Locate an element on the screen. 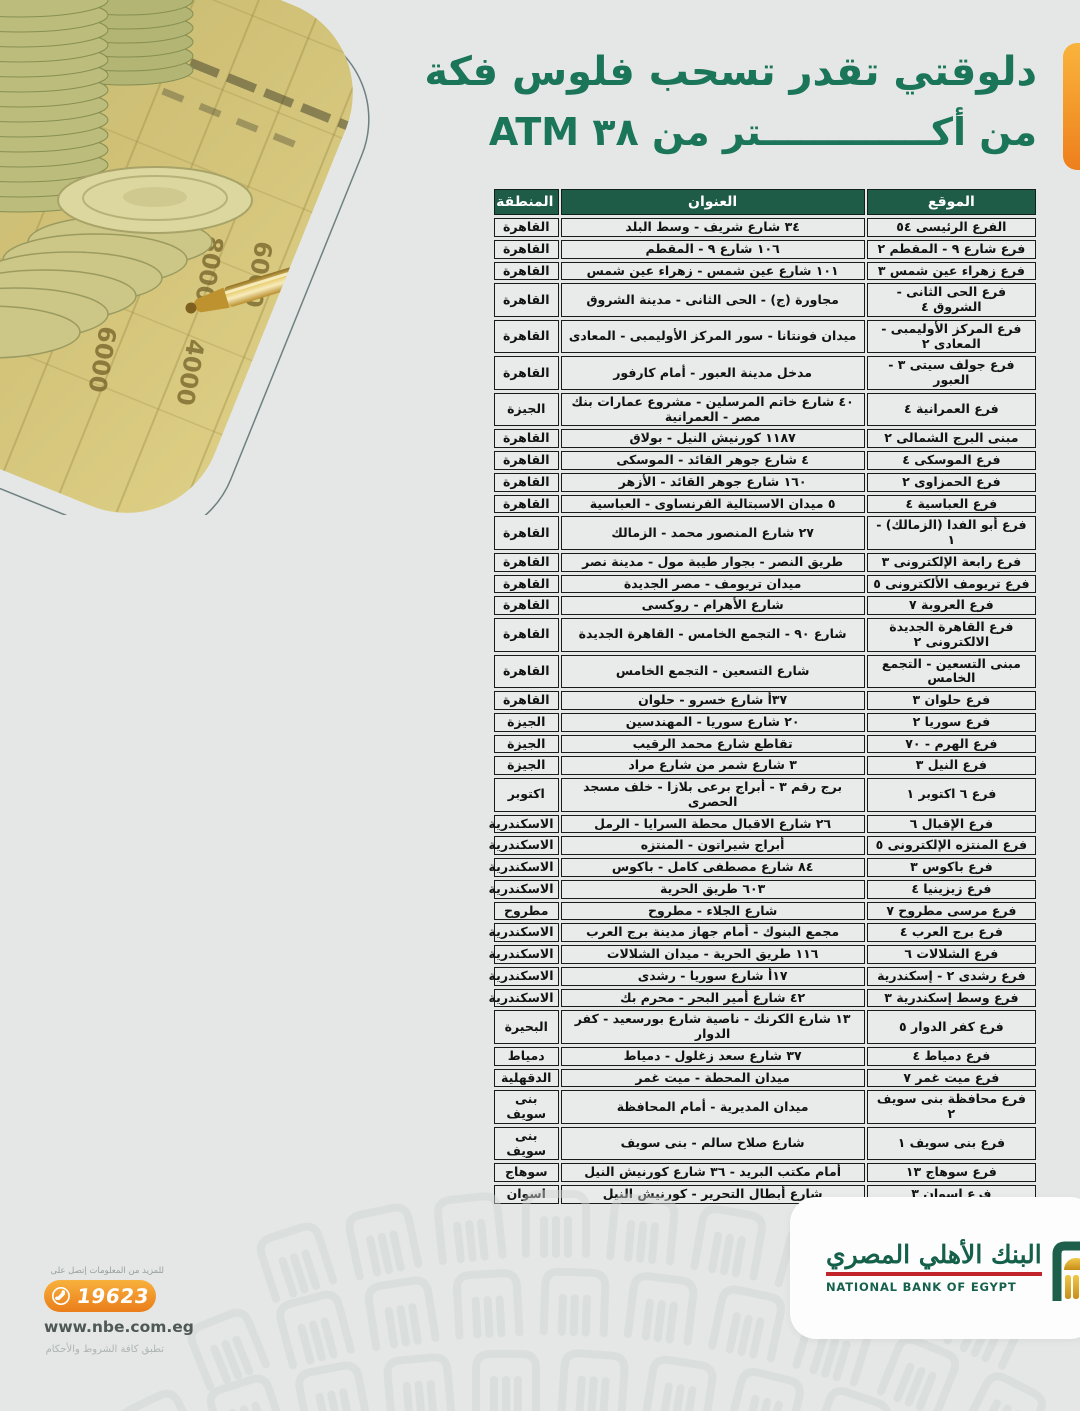 Image resolution: width=1080 pixels, height=1411 pixels. cell-address: ٣٧أ شارع خسرو - حلوان is located at coordinates (712, 700).